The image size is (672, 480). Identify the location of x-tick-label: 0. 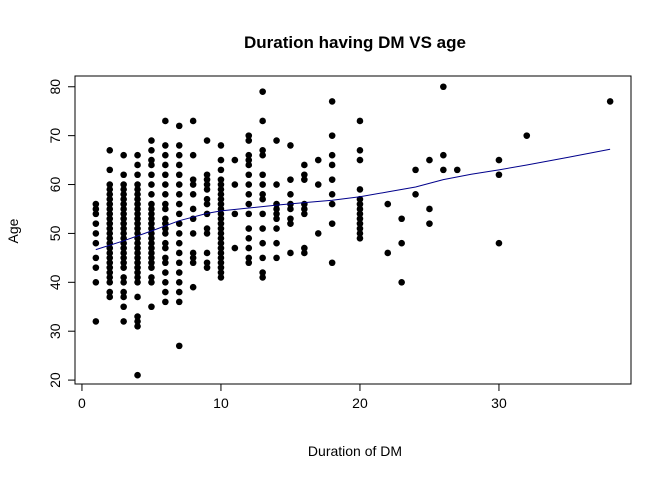
(82, 403).